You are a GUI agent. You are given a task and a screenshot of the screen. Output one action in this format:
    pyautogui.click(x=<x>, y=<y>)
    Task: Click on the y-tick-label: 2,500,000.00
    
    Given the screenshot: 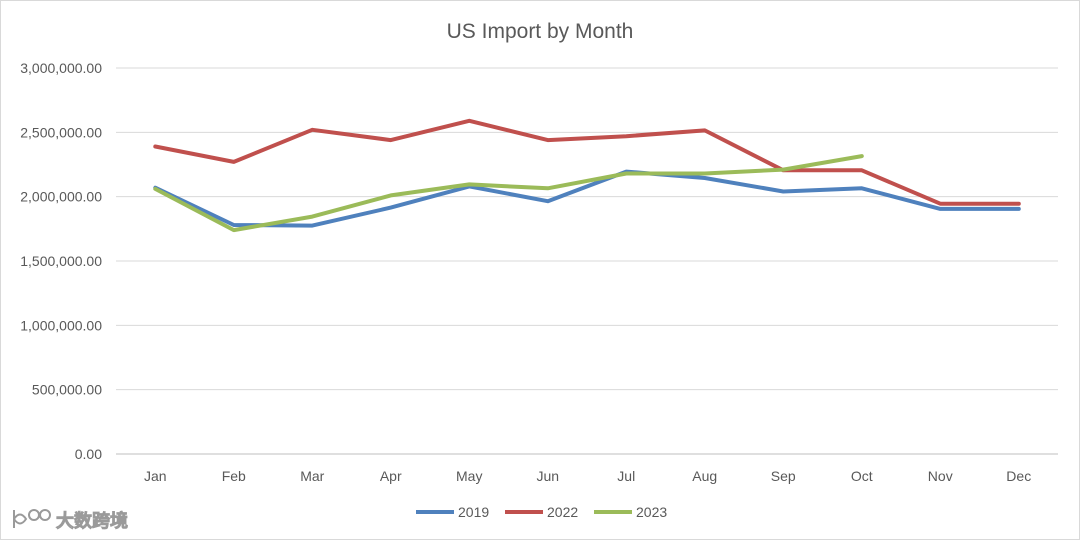 What is the action you would take?
    pyautogui.click(x=61, y=132)
    